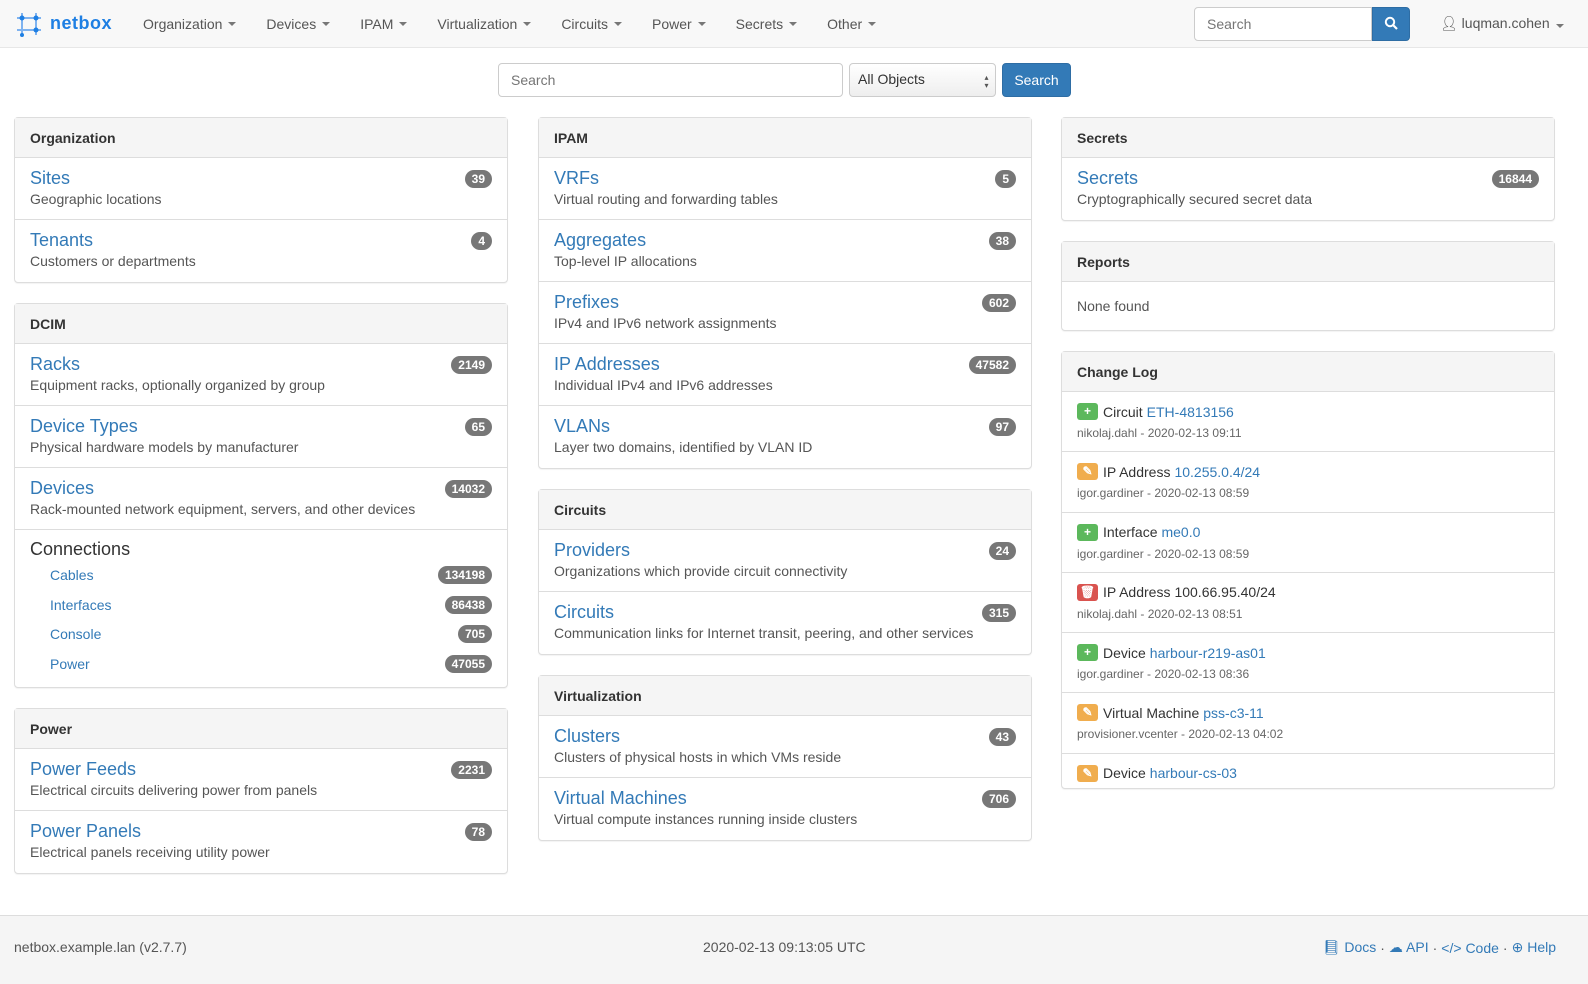 This screenshot has width=1588, height=984. What do you see at coordinates (998, 303) in the screenshot?
I see `count-badge: 602` at bounding box center [998, 303].